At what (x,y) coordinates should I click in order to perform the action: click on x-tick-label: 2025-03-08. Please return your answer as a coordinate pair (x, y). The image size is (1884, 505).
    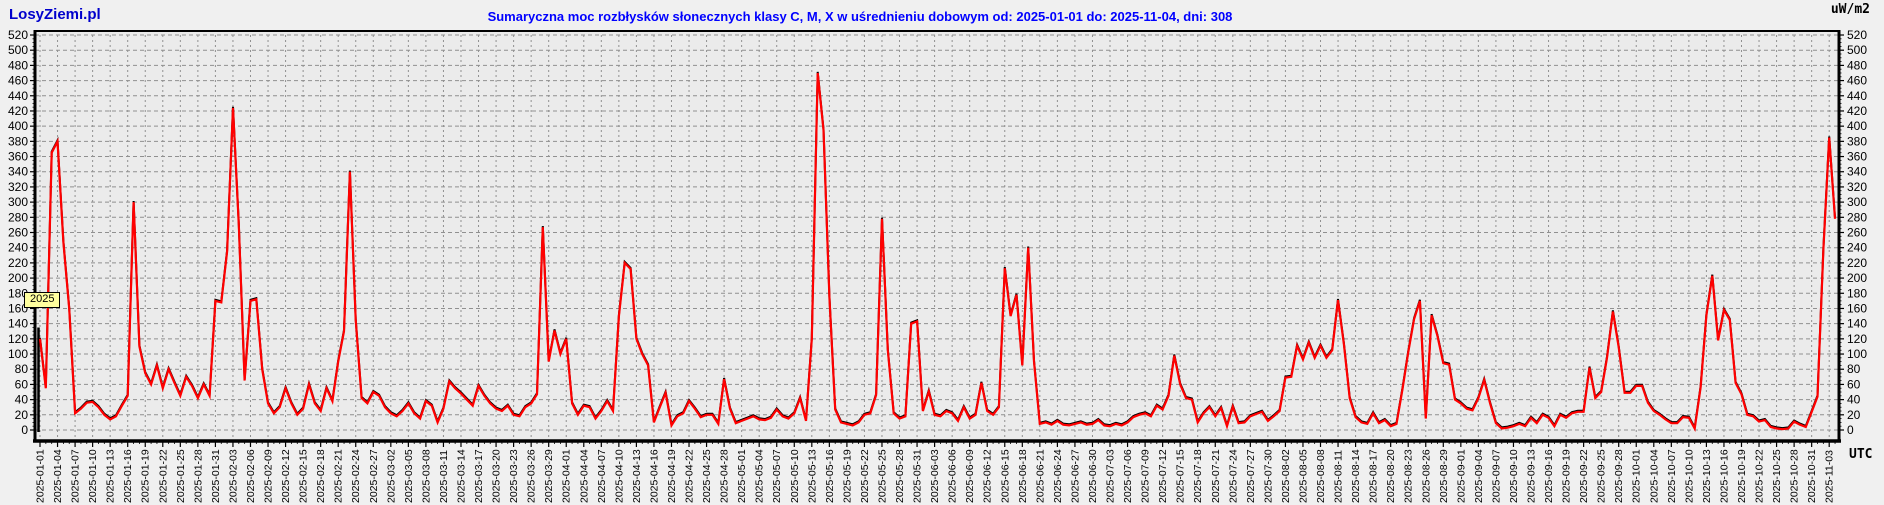
    Looking at the image, I should click on (426, 476).